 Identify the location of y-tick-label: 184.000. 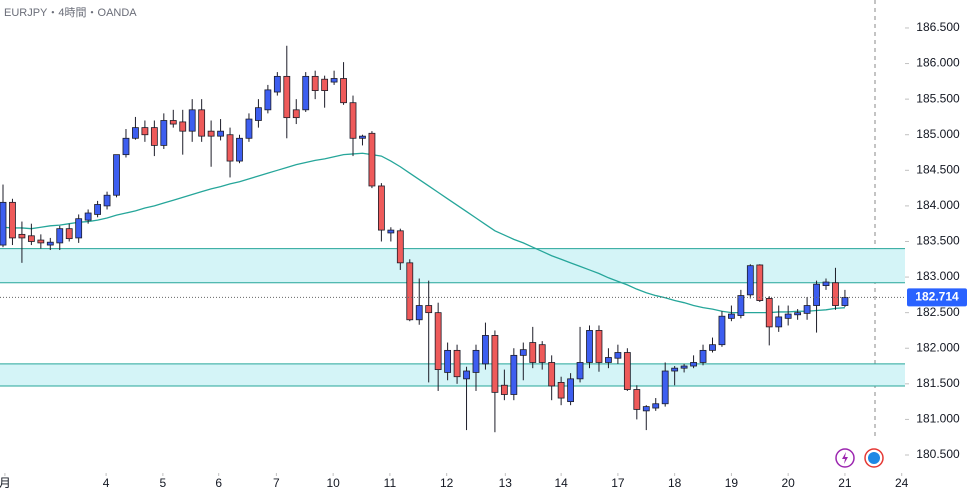
(938, 205).